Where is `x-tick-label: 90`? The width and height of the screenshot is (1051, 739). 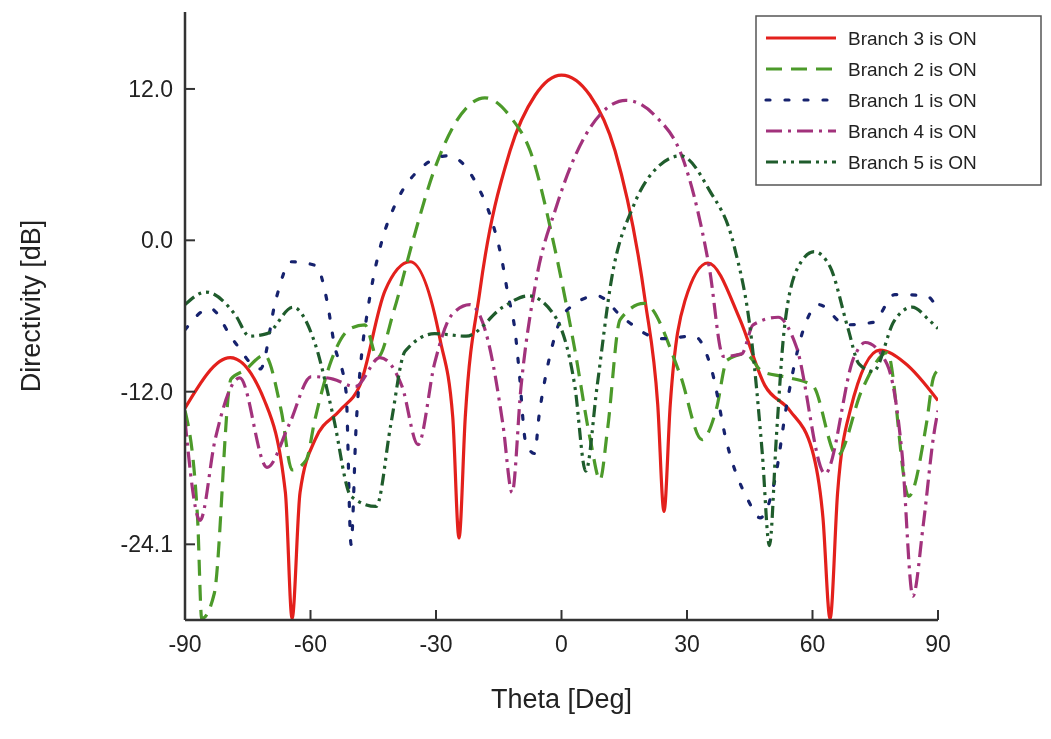 x-tick-label: 90 is located at coordinates (938, 644).